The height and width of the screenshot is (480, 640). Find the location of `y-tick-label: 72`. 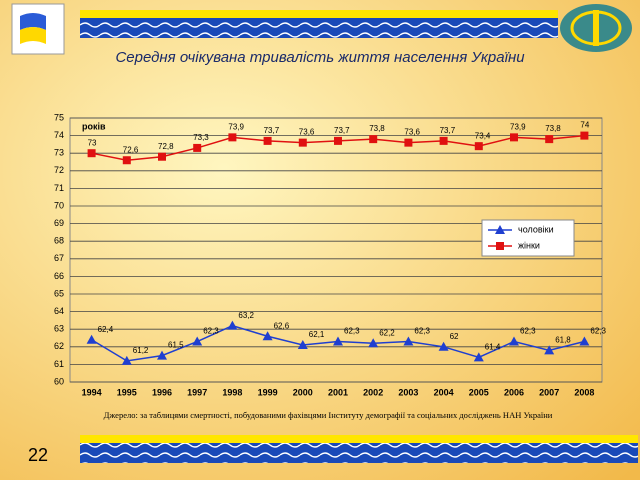

y-tick-label: 72 is located at coordinates (59, 170).